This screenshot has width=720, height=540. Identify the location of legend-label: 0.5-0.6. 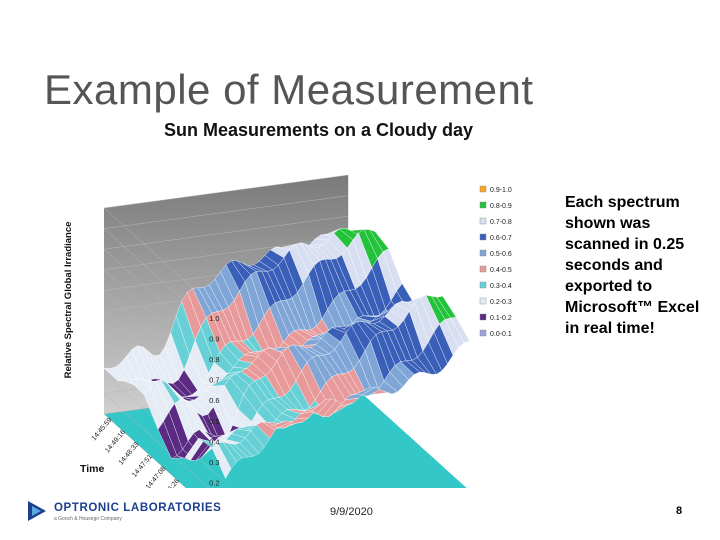
(501, 254).